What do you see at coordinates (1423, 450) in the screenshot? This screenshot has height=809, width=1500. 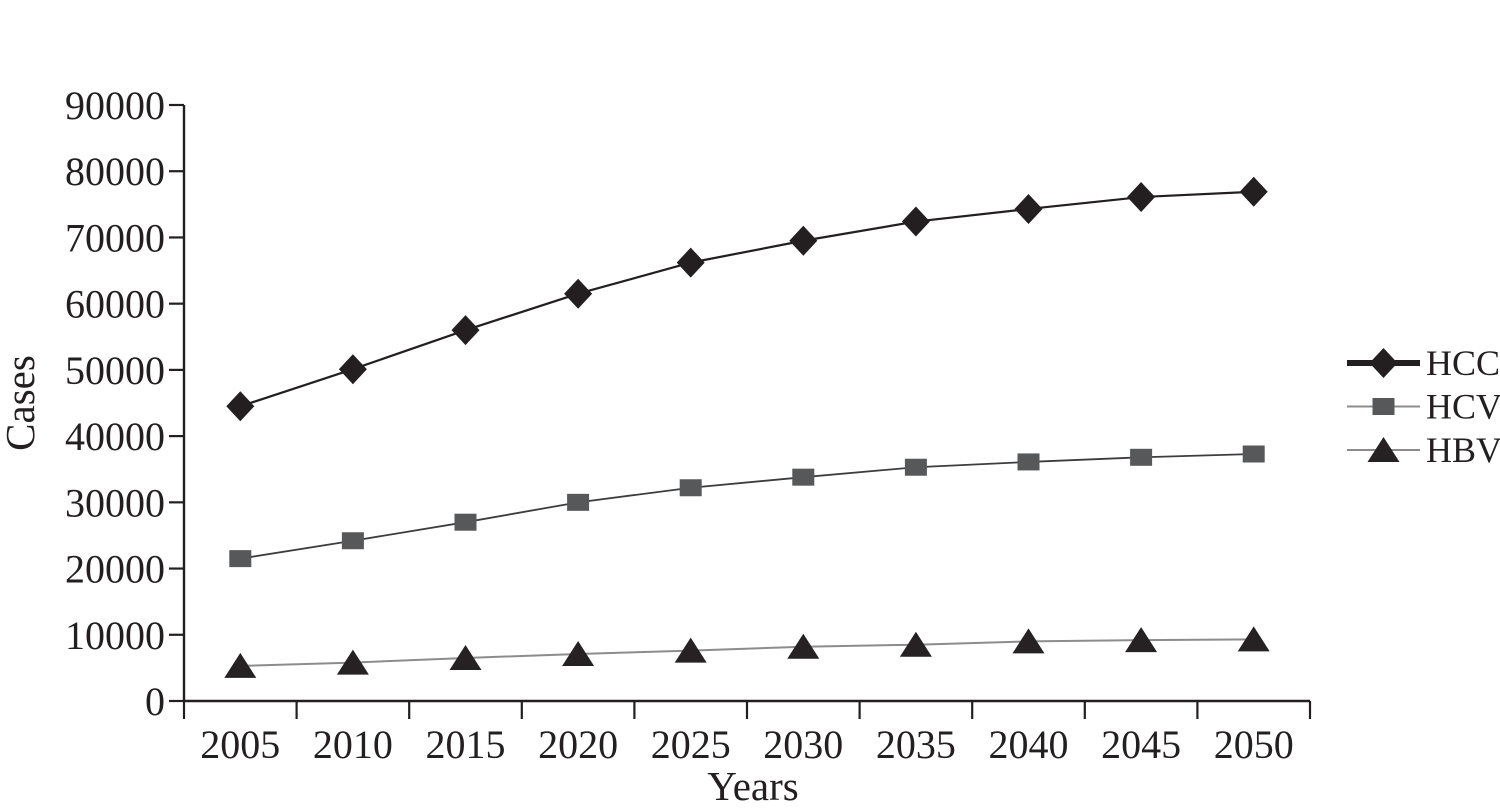 I see `legend-item-hbv: HBV` at bounding box center [1423, 450].